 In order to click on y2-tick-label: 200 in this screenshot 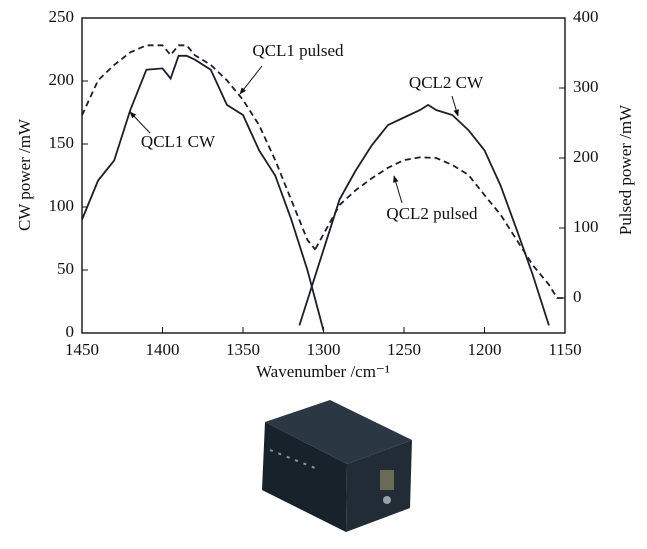, I will do `click(586, 156)`.